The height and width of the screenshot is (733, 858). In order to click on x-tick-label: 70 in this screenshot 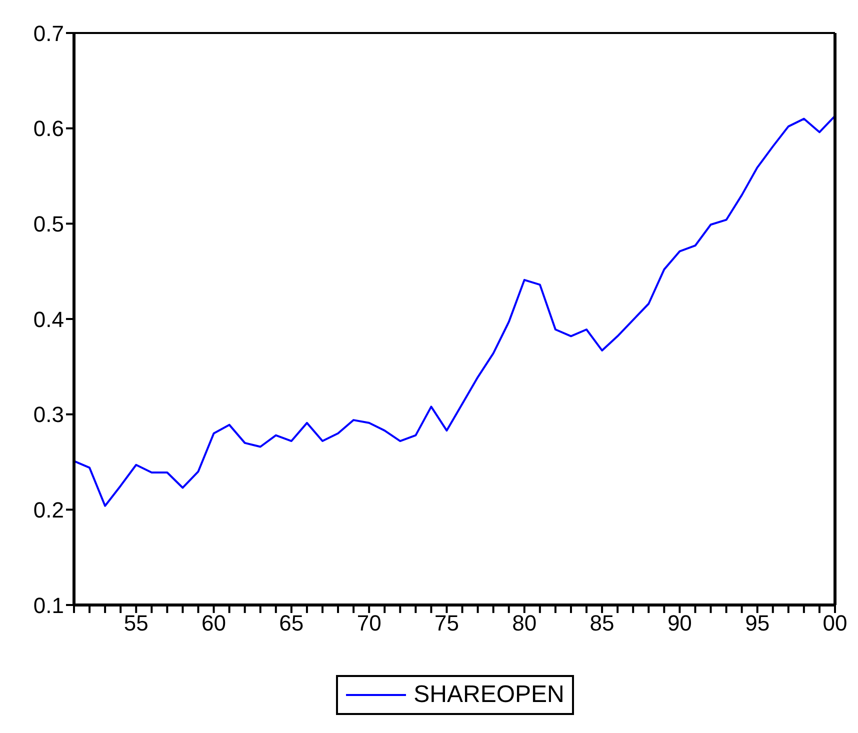, I will do `click(369, 623)`.